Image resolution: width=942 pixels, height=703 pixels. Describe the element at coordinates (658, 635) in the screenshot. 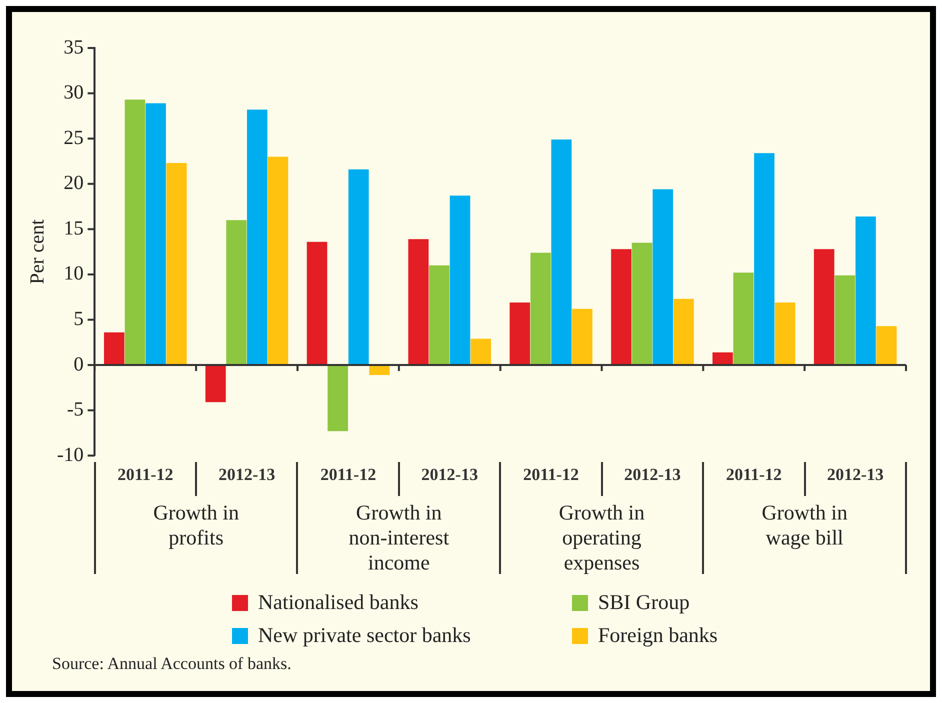

I see `legend-label: Foreign banks` at that location.